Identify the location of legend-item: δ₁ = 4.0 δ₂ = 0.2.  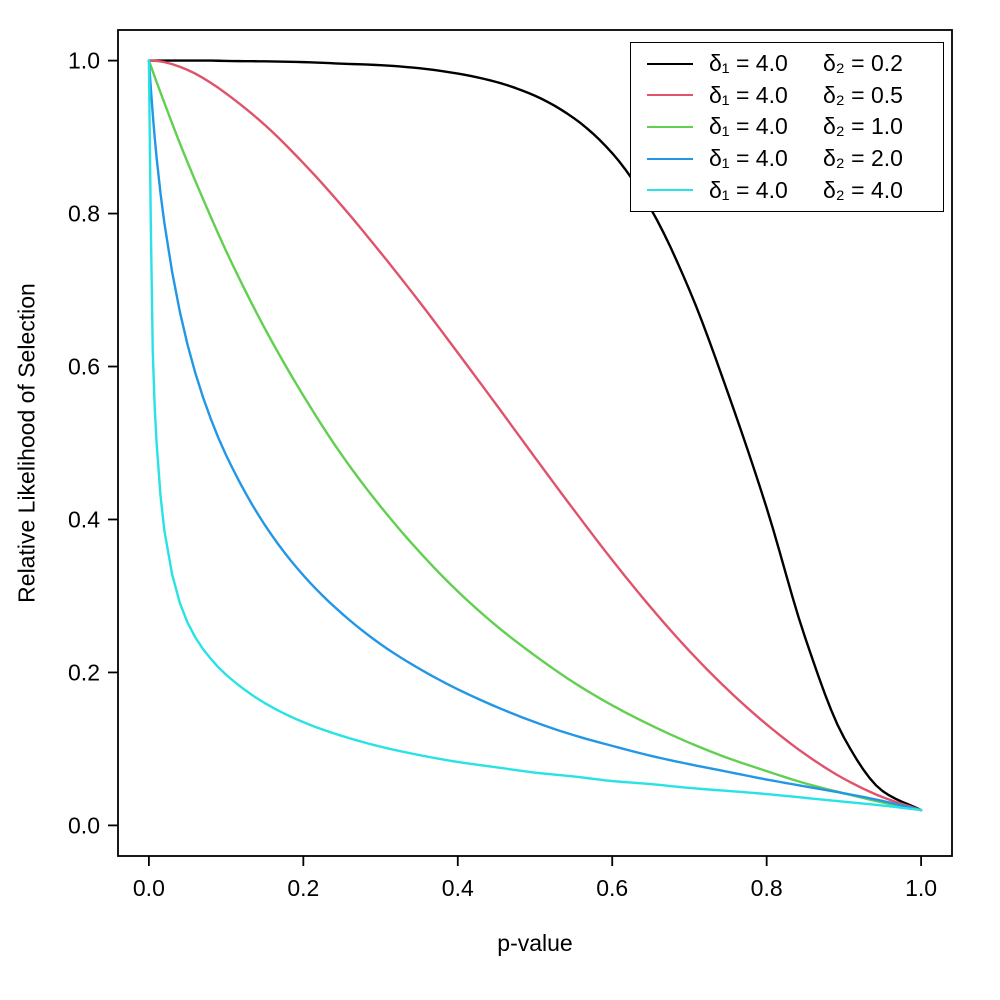
(787, 64).